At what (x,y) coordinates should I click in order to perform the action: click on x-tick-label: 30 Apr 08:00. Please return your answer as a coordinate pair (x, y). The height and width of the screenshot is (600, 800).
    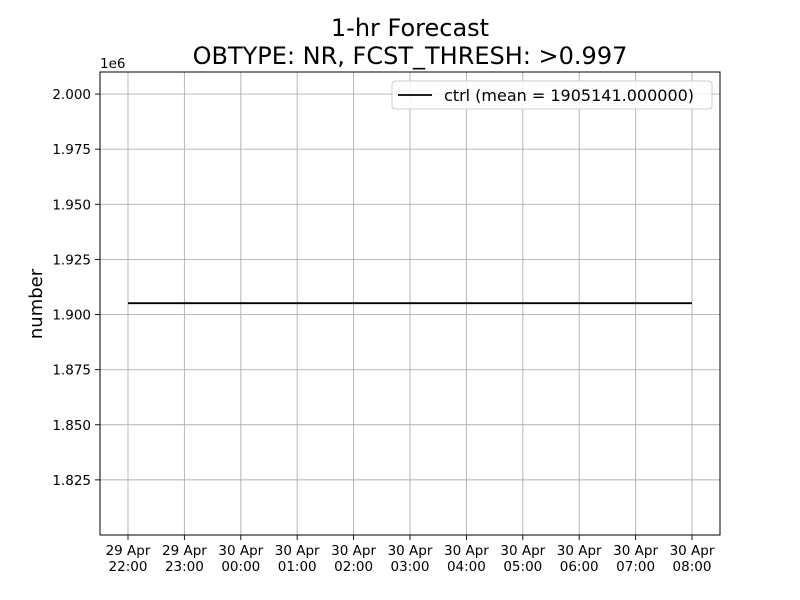
    Looking at the image, I should click on (692, 559).